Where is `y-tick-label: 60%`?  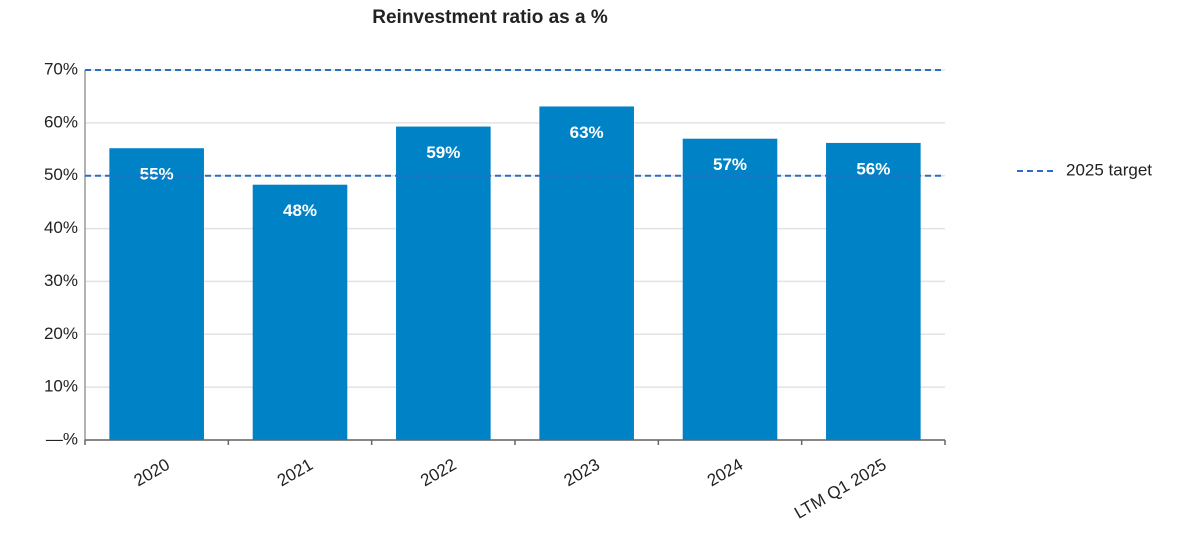 y-tick-label: 60% is located at coordinates (61, 121).